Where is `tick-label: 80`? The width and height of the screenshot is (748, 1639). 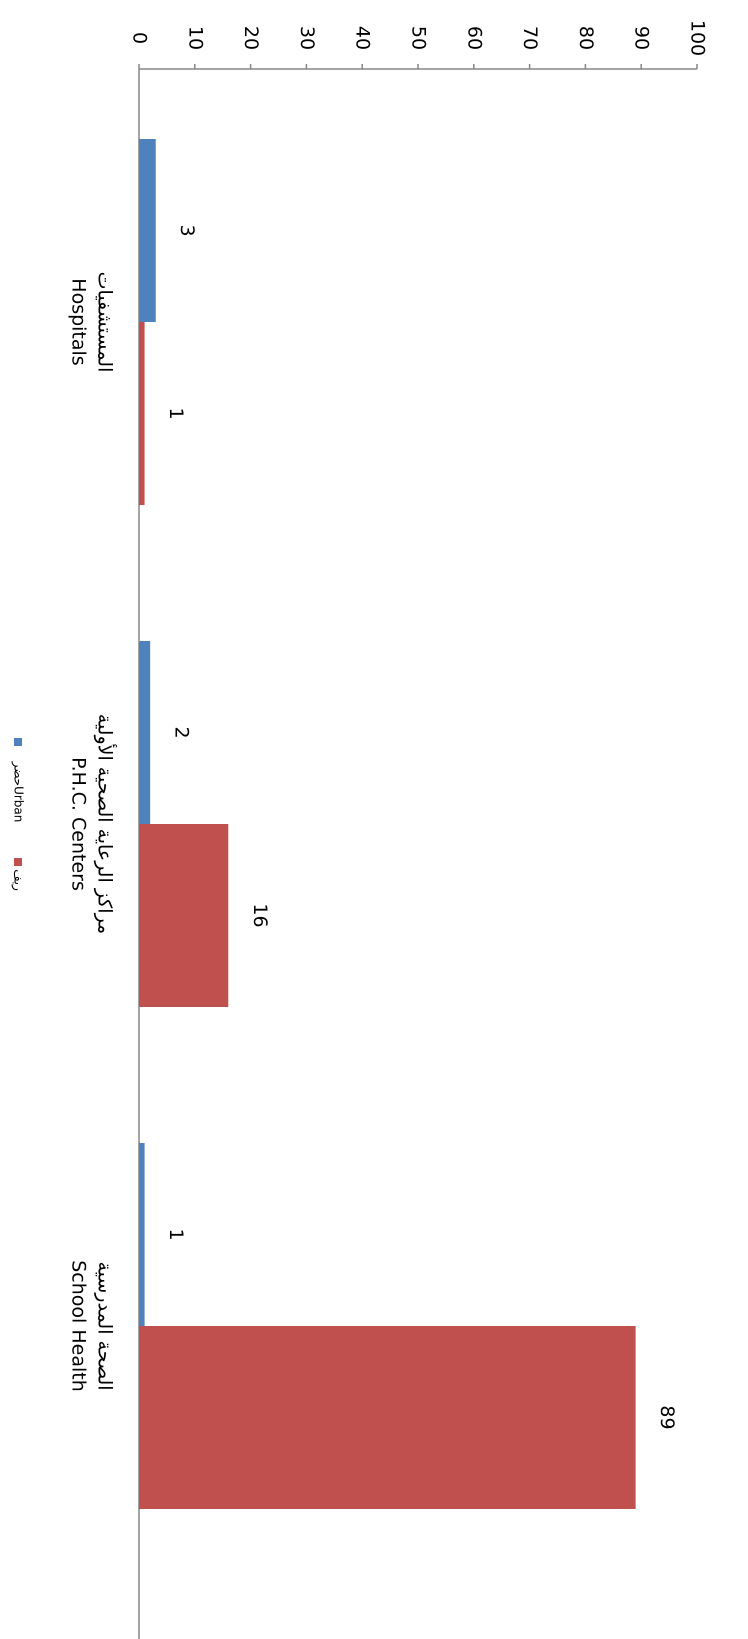
tick-label: 80 is located at coordinates (586, 38).